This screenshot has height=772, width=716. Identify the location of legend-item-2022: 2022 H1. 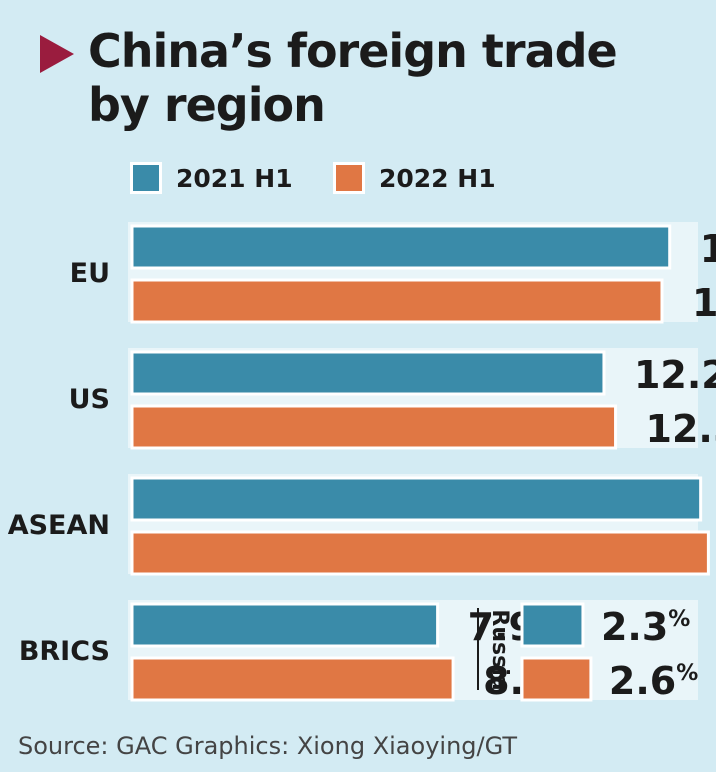
(414, 178).